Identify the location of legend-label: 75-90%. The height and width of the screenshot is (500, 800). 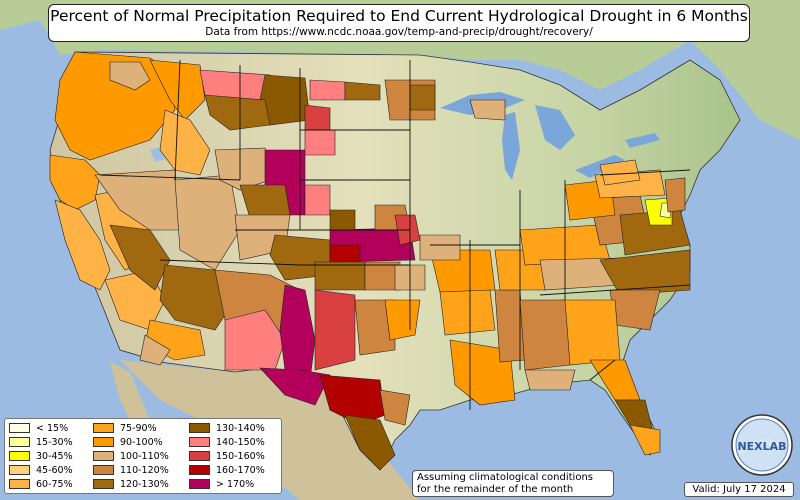
(138, 428).